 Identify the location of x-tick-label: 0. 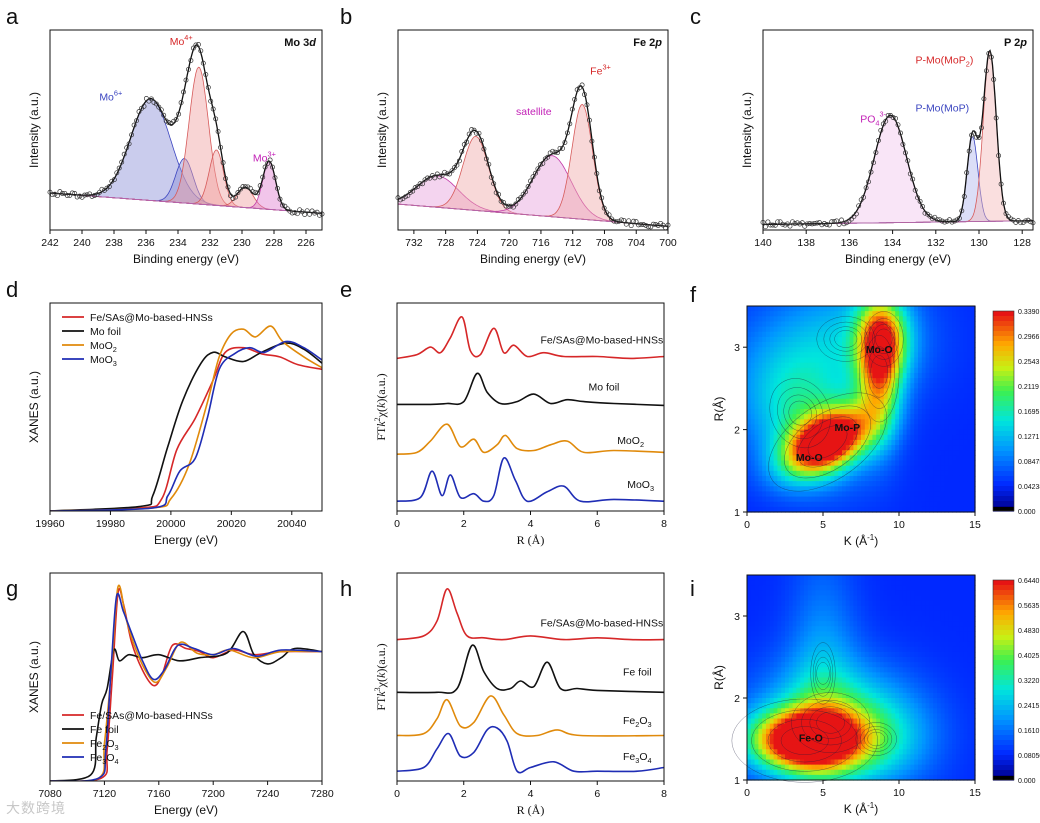
(747, 525).